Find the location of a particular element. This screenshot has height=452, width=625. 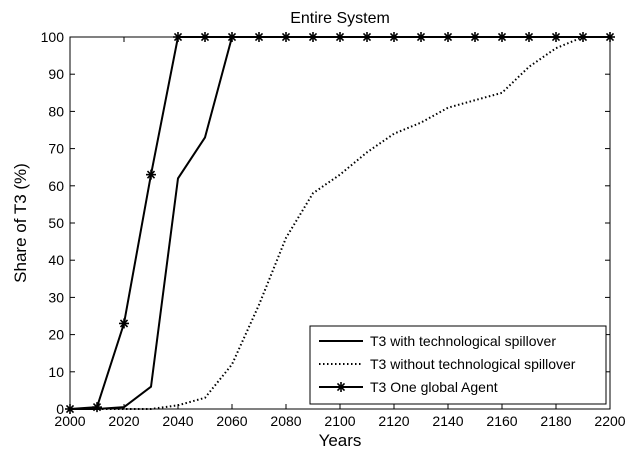

x-tick-label: 2140 is located at coordinates (447, 421).